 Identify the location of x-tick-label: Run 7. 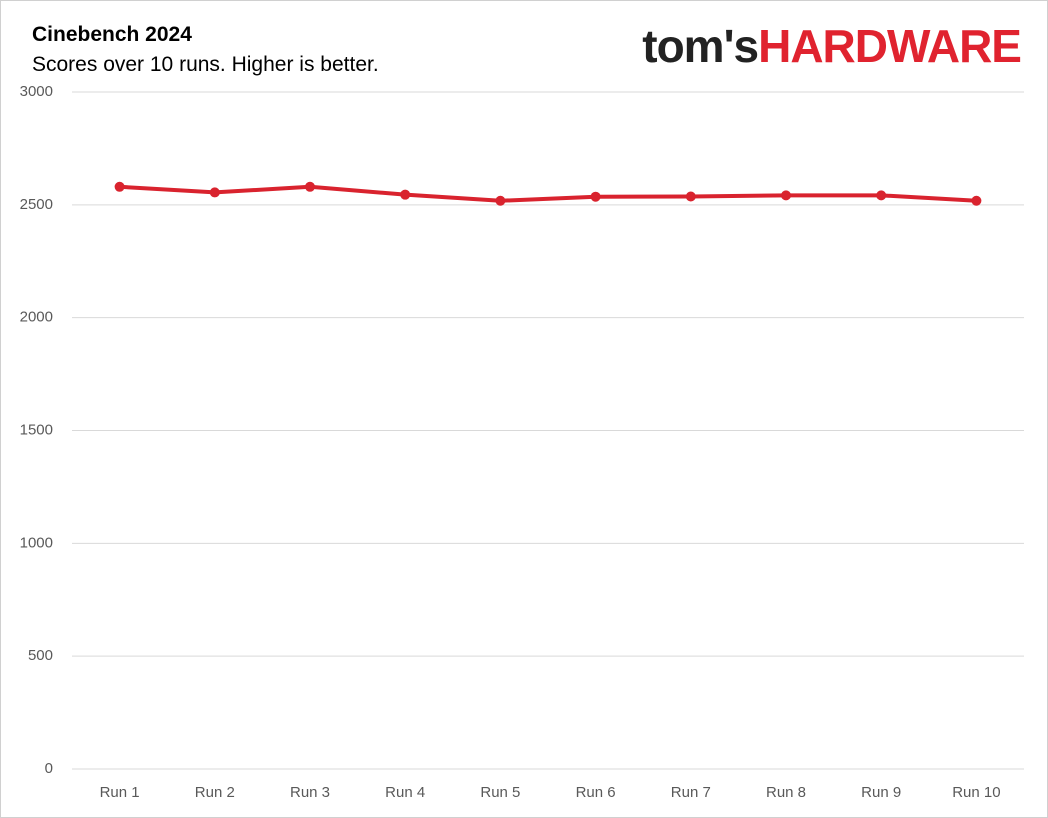
(691, 792).